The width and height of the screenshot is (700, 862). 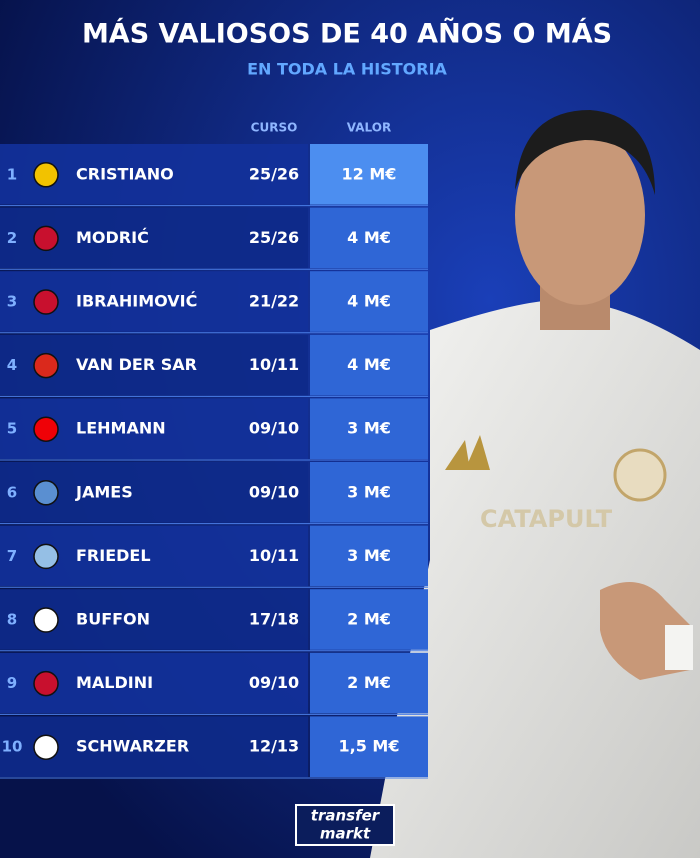 What do you see at coordinates (347, 34) in the screenshot?
I see `title: MÁS VALIOSOS DE 40 AÑOS O MÁS` at bounding box center [347, 34].